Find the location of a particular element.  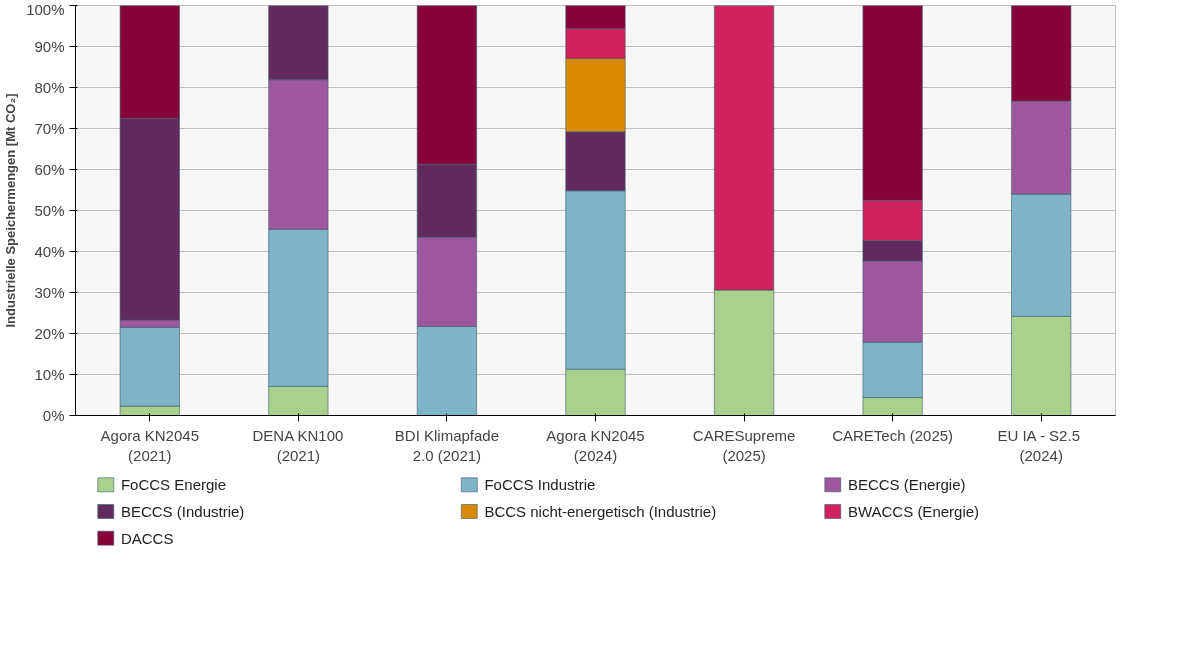

legend-label: BECCS (Energie) is located at coordinates (906, 485).